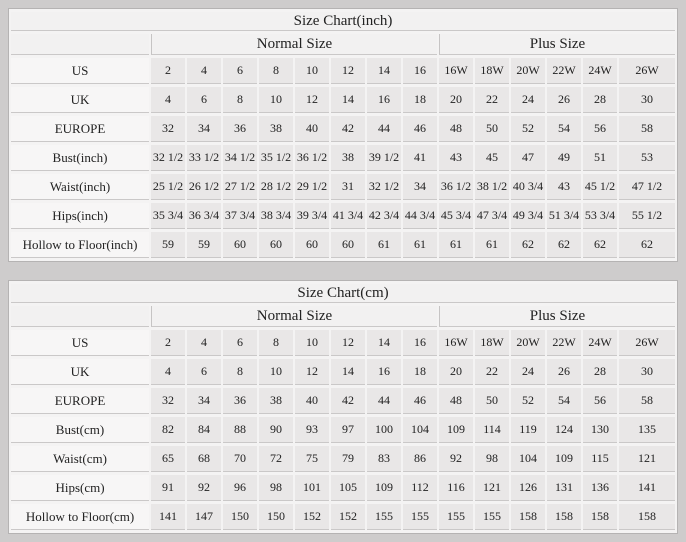 The image size is (686, 542). What do you see at coordinates (456, 401) in the screenshot?
I see `size-value-cell: 48` at bounding box center [456, 401].